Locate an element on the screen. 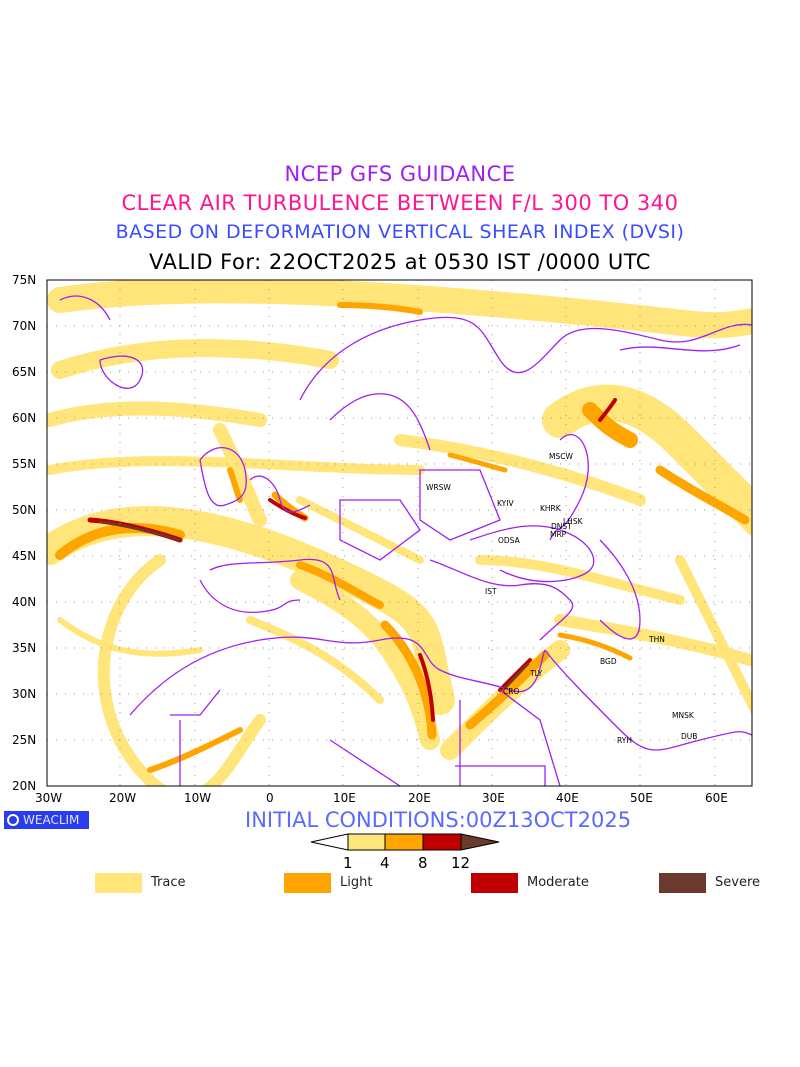  lon-label: 20W is located at coordinates (123, 798).